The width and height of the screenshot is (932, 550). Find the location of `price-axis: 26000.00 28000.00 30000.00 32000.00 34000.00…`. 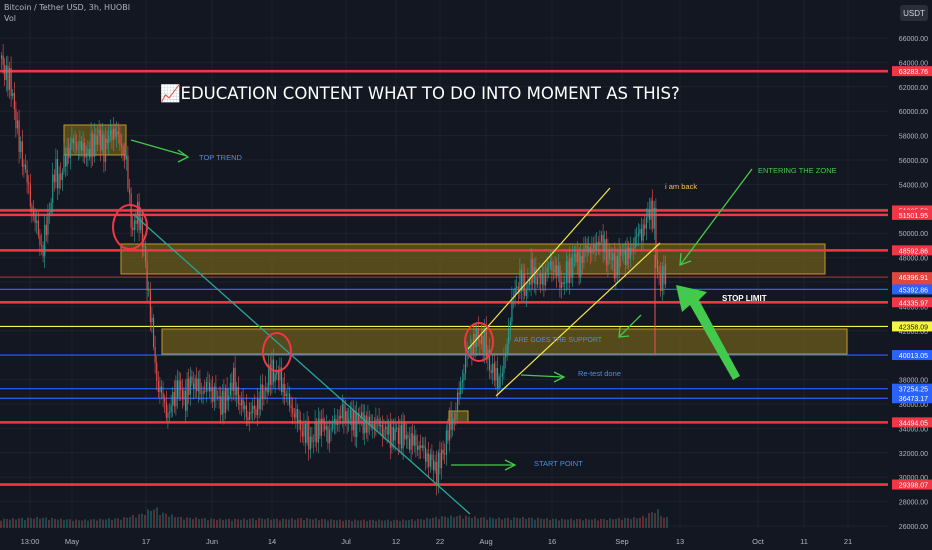

price-axis: 26000.00 28000.00 30000.00 32000.00 34000.00… is located at coordinates (910, 275).